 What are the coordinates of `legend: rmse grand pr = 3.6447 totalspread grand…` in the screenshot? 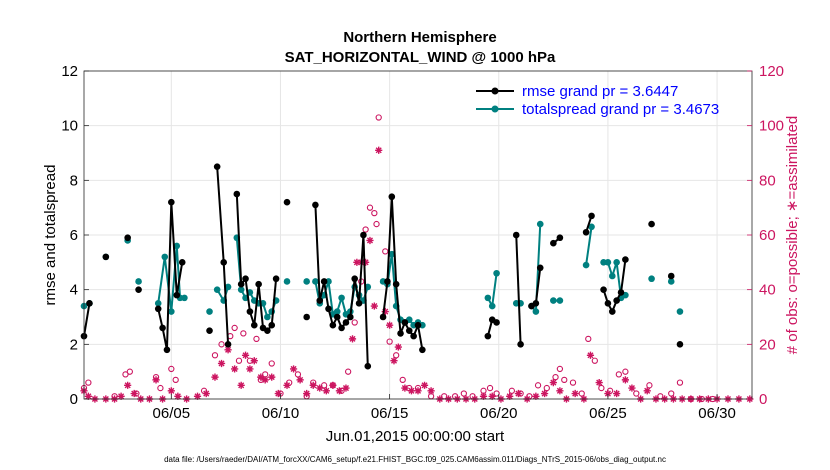 It's located at (597, 100).